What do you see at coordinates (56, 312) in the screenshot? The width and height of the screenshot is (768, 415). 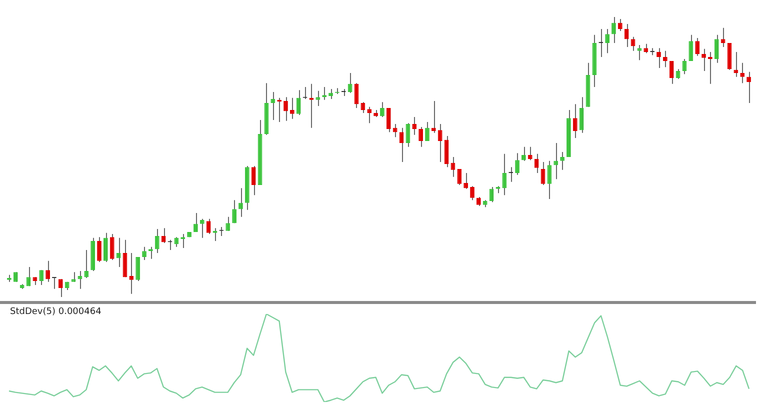 I see `chart-title: StdDev(5) 0.000464` at bounding box center [56, 312].